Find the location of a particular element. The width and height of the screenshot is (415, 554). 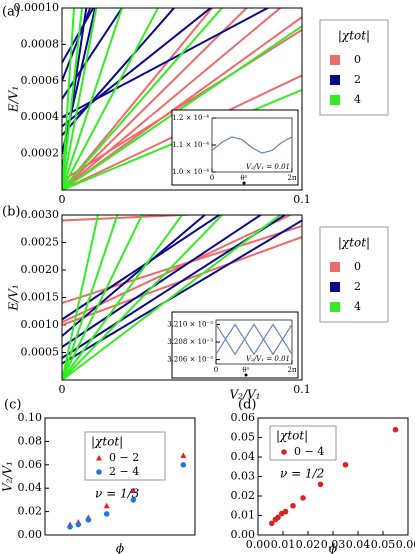

y-tick-label: 0.10 is located at coordinates (30, 417).